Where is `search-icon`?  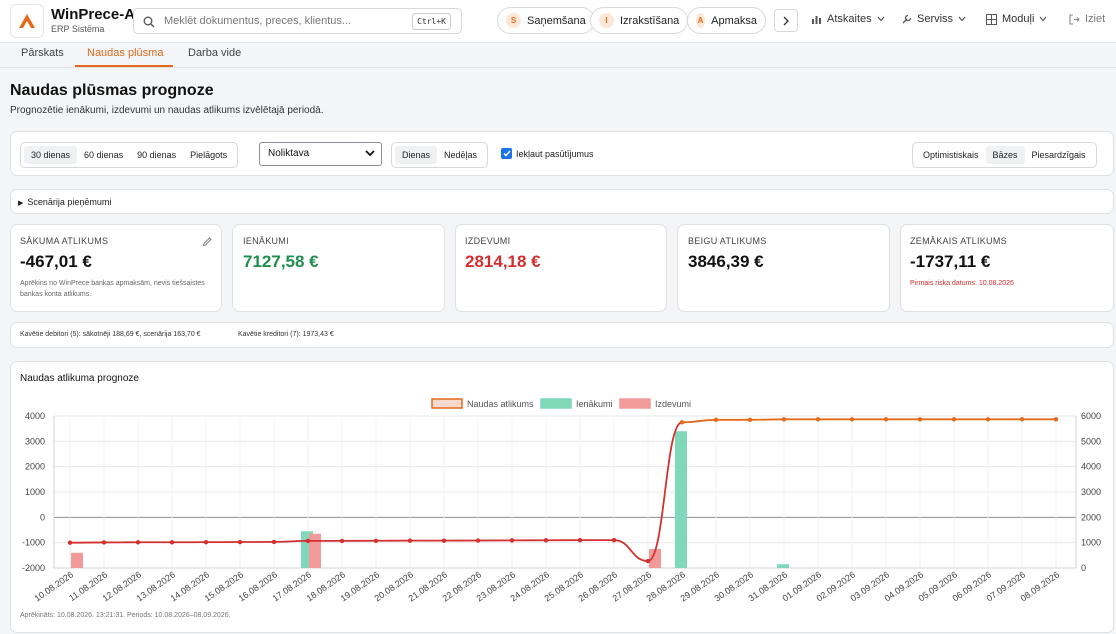 search-icon is located at coordinates (149, 24).